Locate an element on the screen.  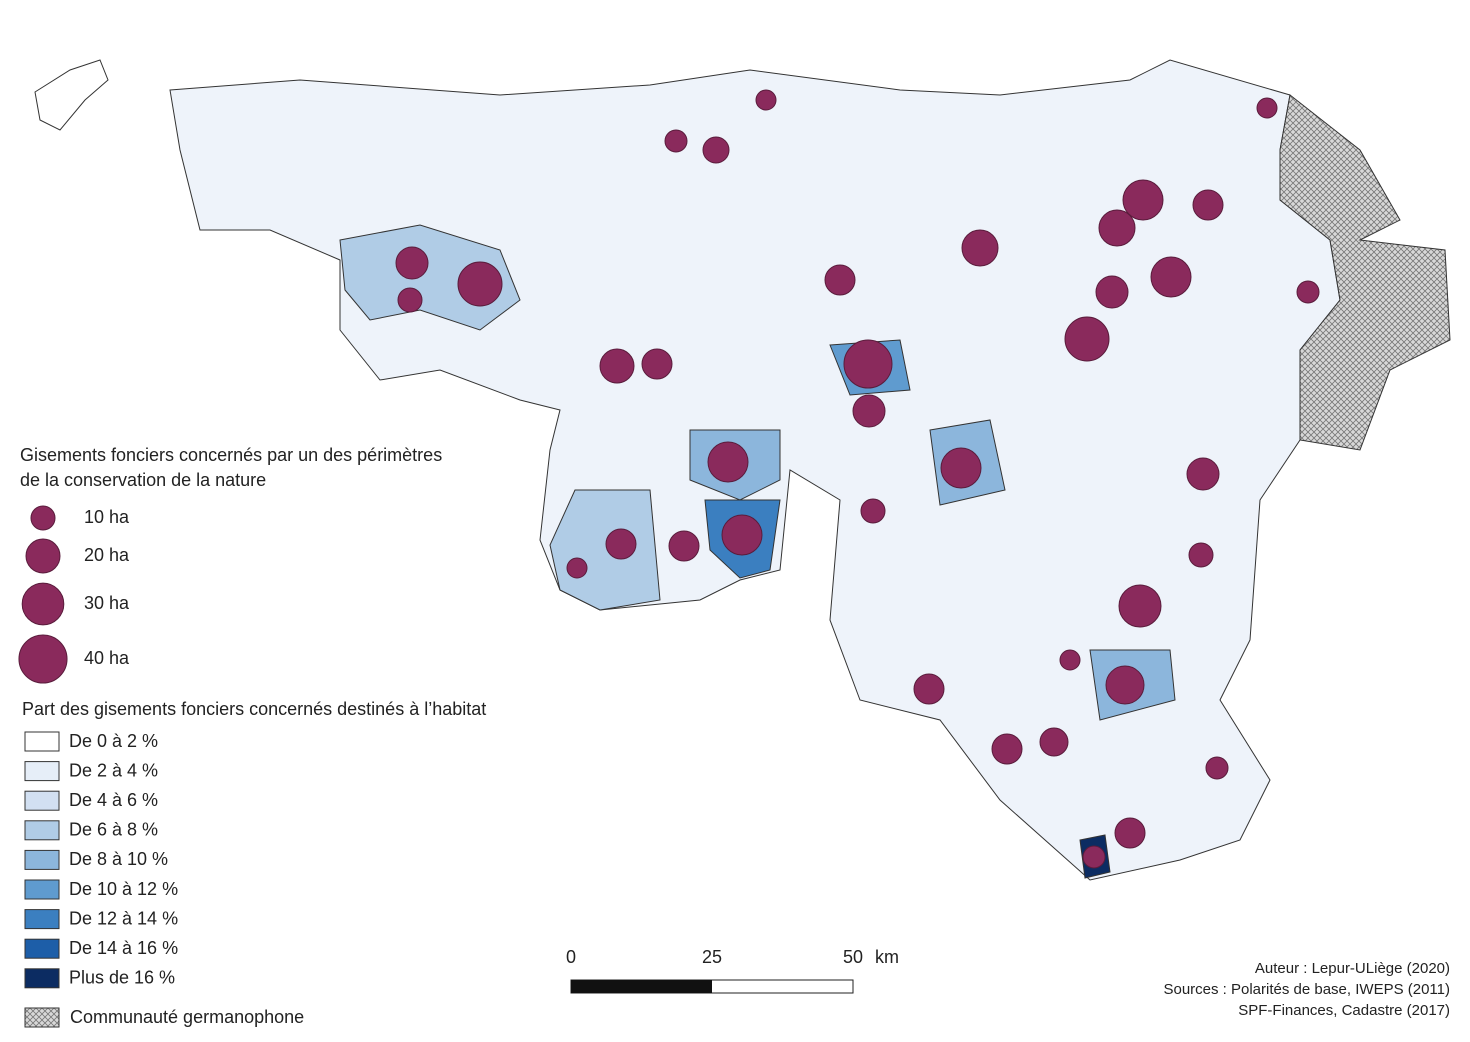
legend-label: De 0 à 2 % is located at coordinates (113, 741).